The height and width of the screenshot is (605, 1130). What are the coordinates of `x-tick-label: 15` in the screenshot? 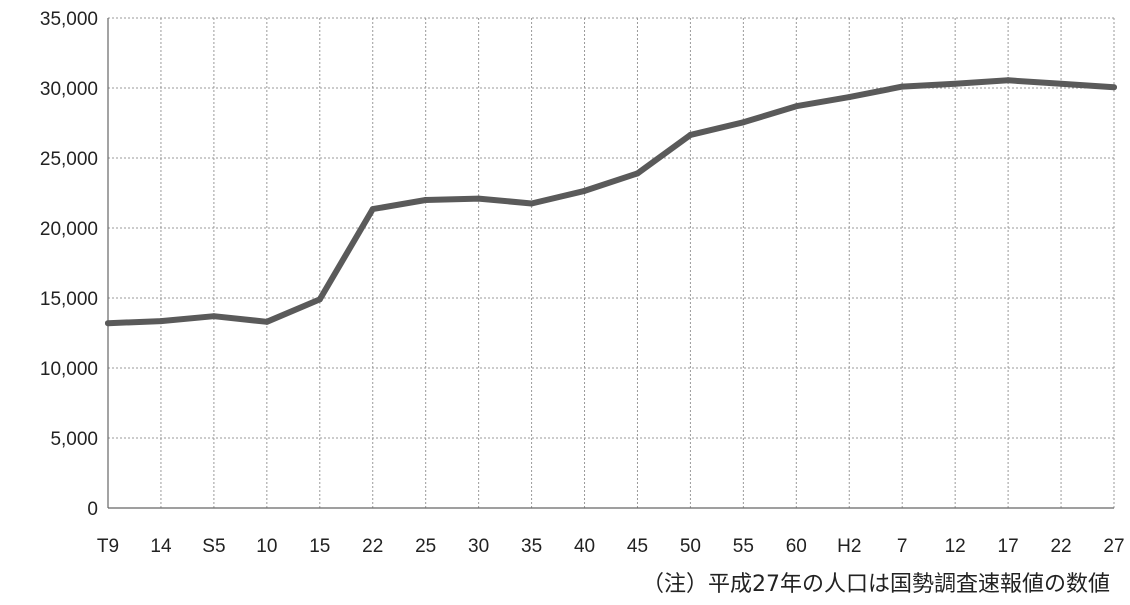 It's located at (319, 546).